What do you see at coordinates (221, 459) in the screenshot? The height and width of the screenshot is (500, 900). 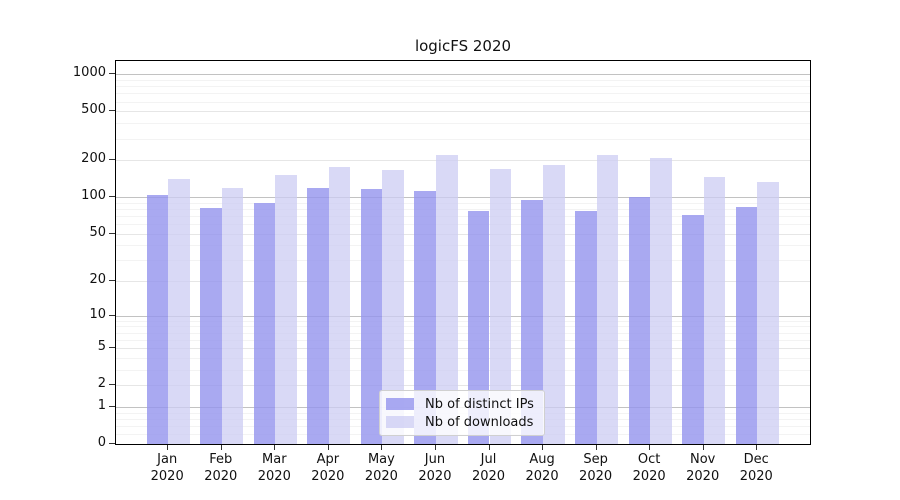 I see `x-tick-month: Feb` at bounding box center [221, 459].